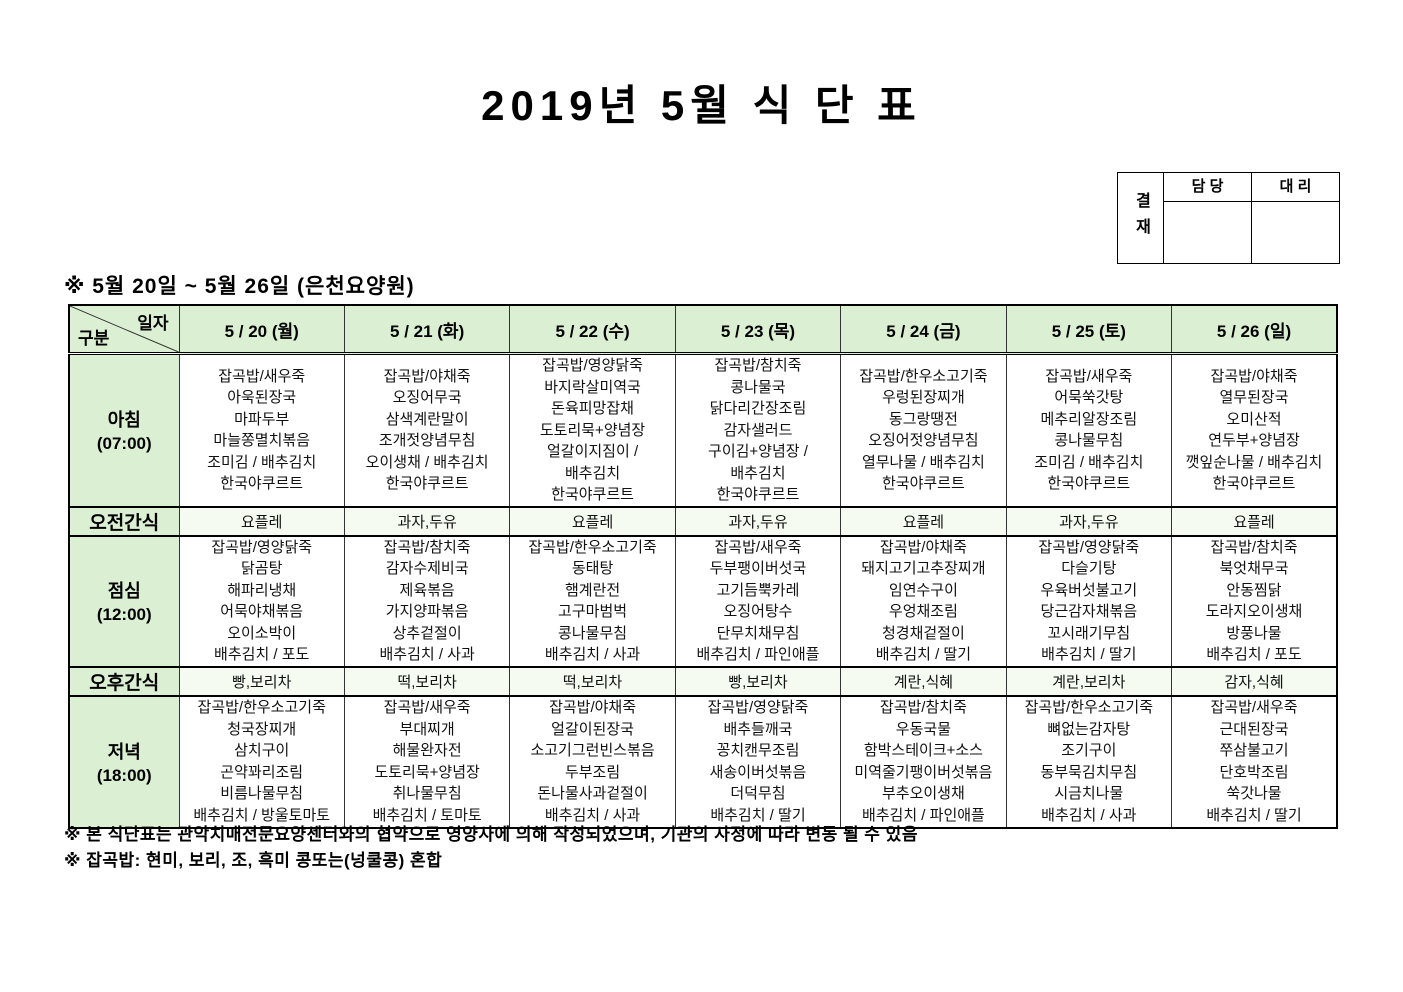 The height and width of the screenshot is (992, 1403). Describe the element at coordinates (124, 444) in the screenshot. I see `row-time-text: (07:00)` at that location.